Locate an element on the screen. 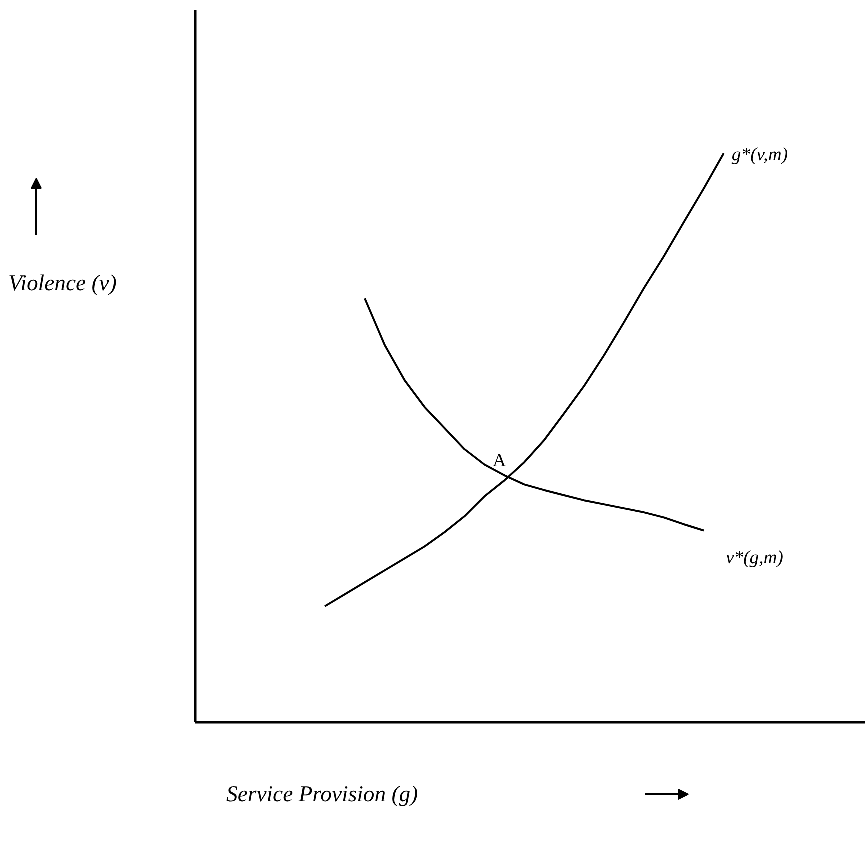 Image resolution: width=865 pixels, height=848 pixels. series-label: g*(v,m) is located at coordinates (760, 155).